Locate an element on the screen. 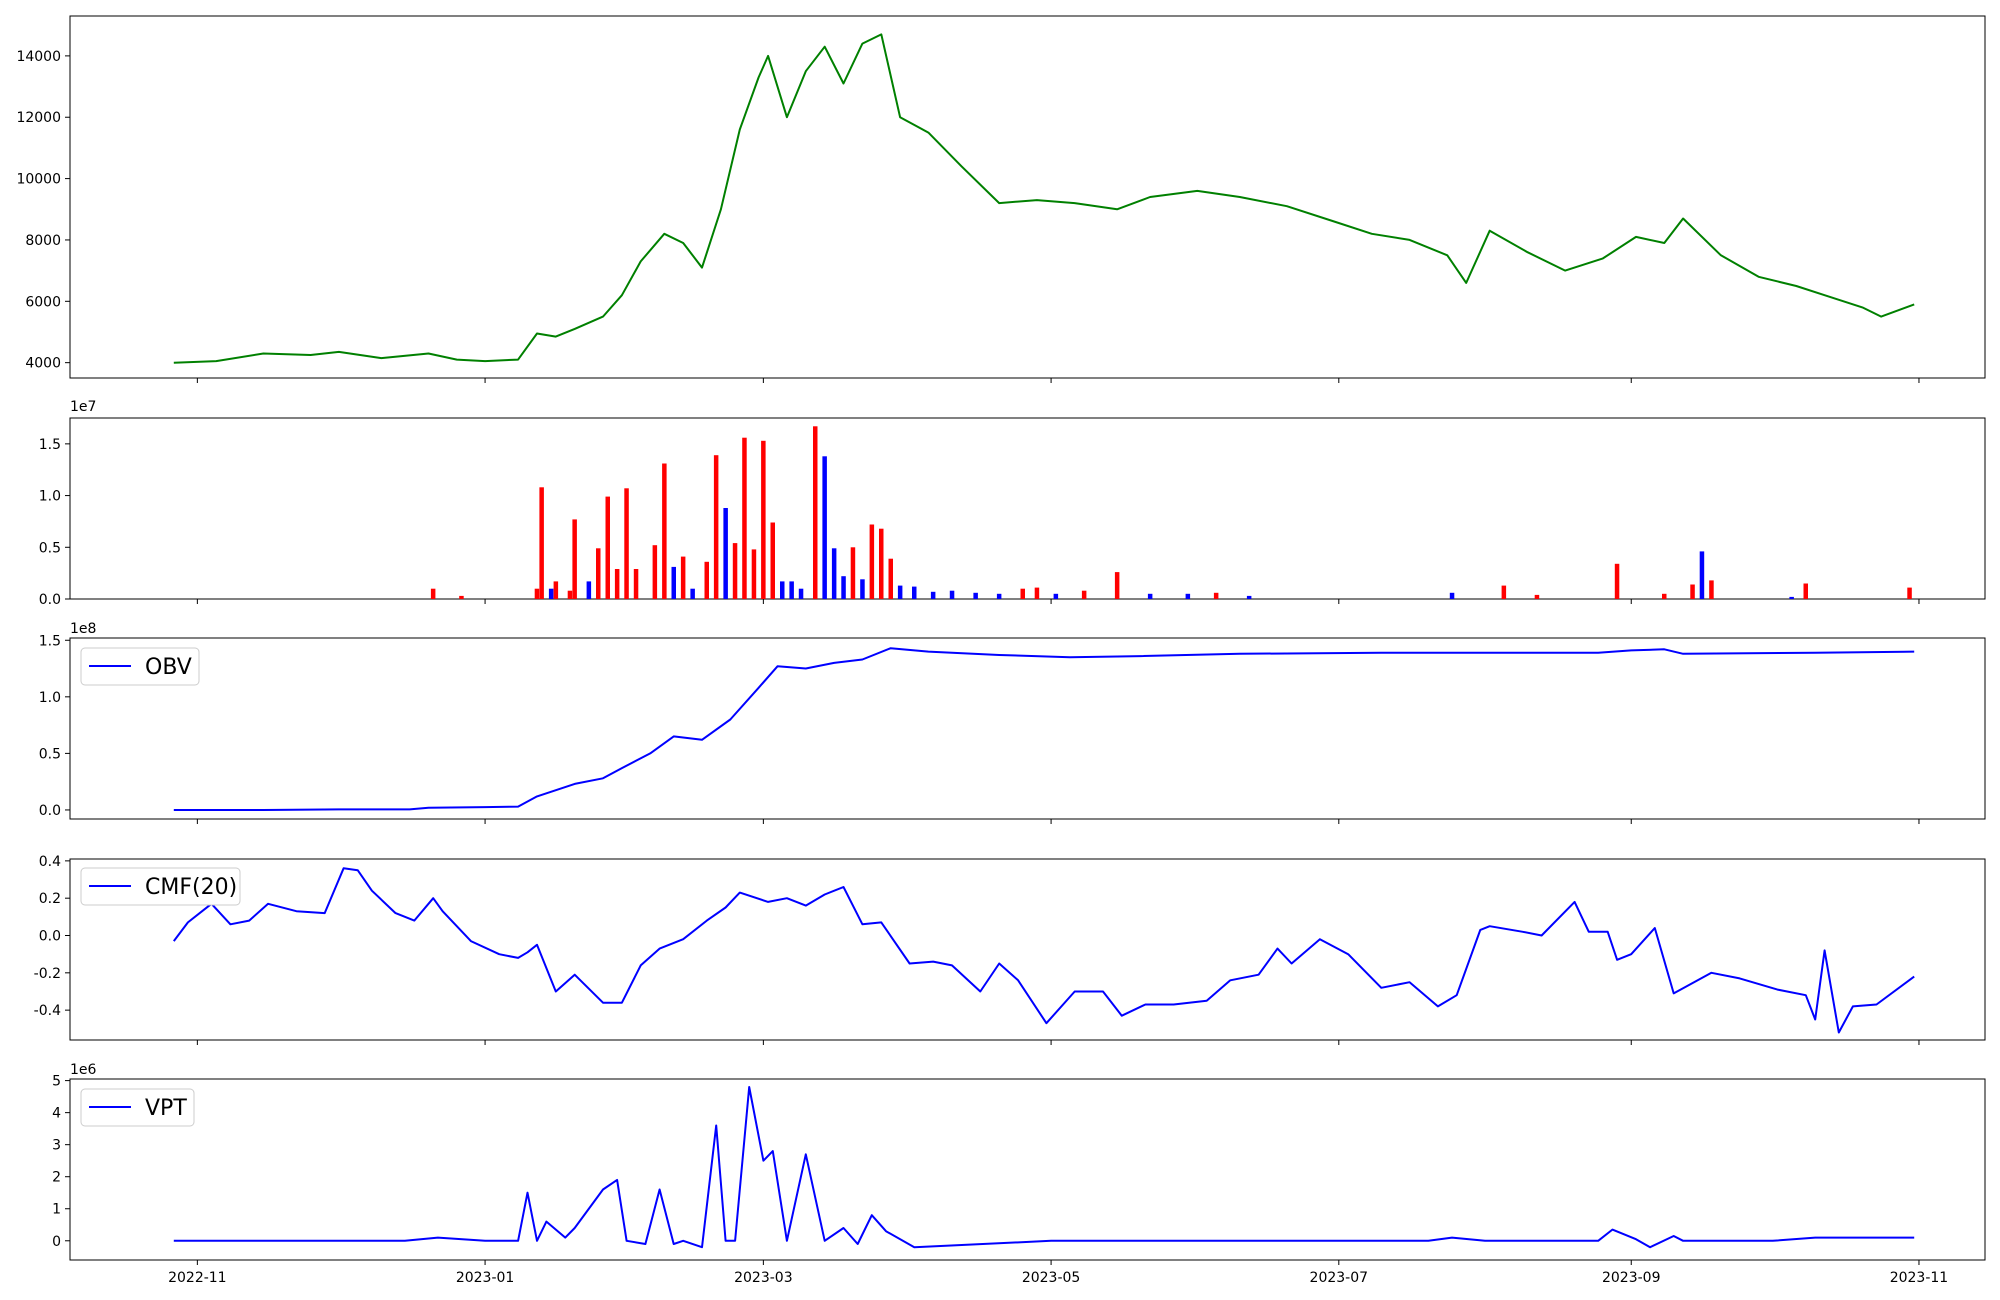 This screenshot has height=1300, width=2000. cmf-yticks: -0.4 -0.2 0.0 0.2 0.4 is located at coordinates (977, 949).